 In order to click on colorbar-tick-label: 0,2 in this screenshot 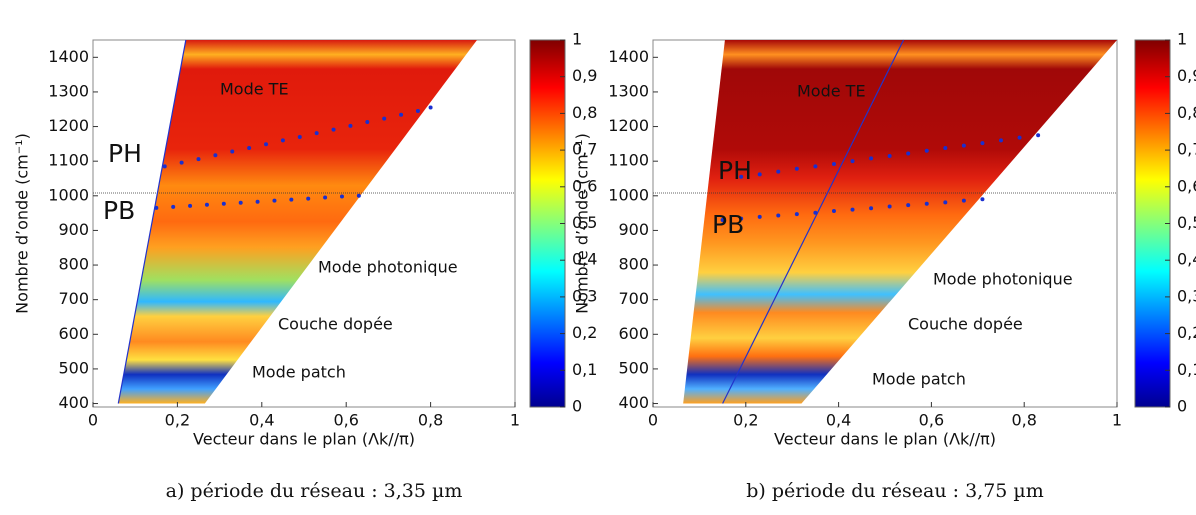, I will do `click(1186, 332)`.